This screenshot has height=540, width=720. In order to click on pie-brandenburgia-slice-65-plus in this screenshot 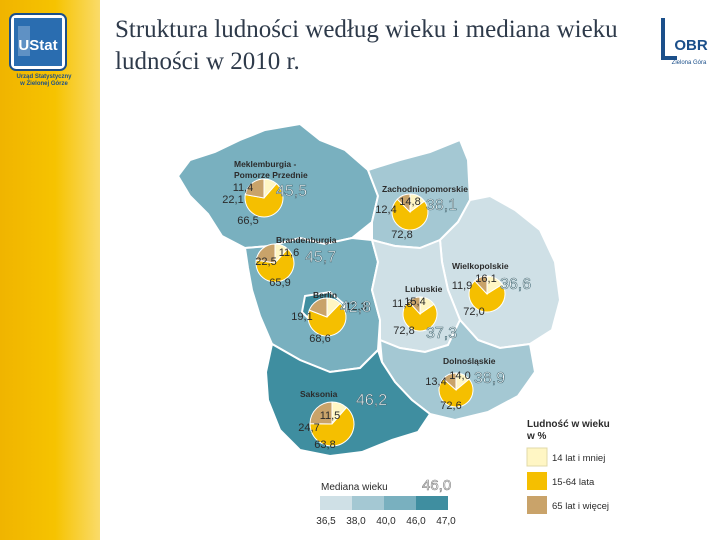, I will do `click(265, 253)`.